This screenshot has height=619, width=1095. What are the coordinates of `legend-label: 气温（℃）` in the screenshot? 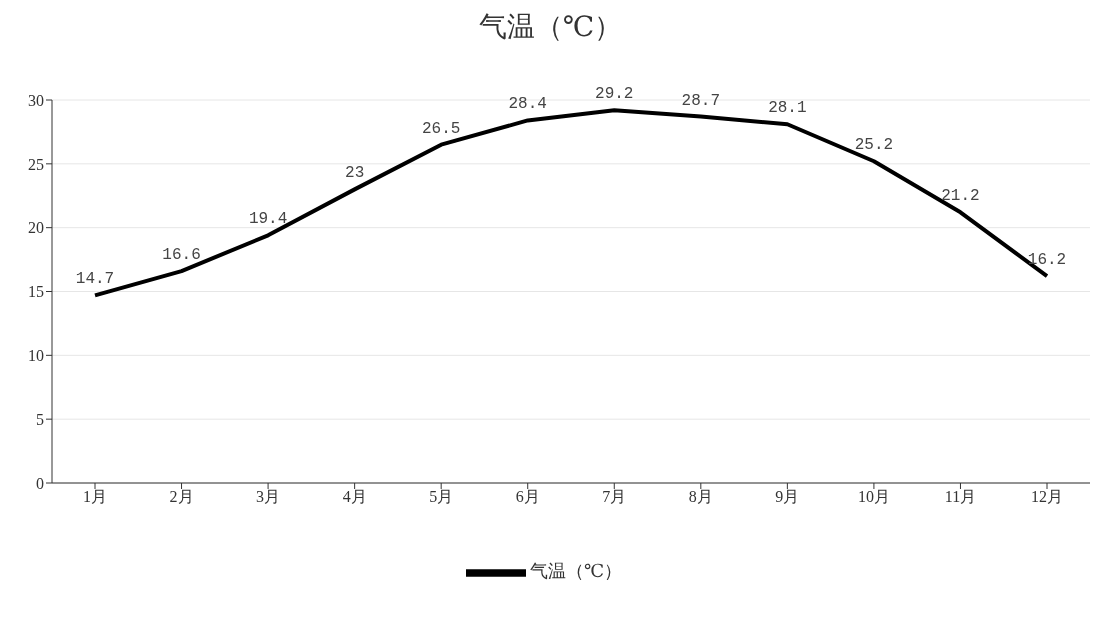 It's located at (576, 571).